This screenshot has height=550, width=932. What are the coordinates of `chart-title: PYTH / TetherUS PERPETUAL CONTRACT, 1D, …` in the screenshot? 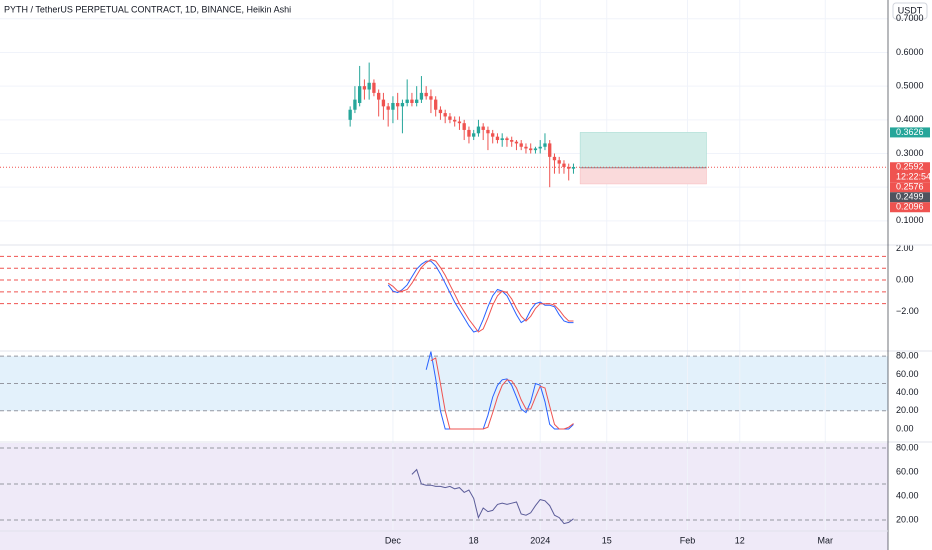 It's located at (147, 9).